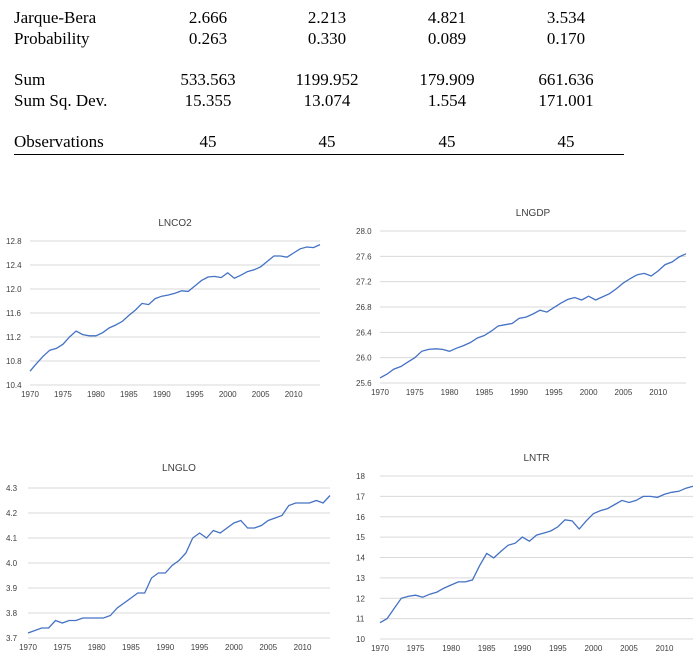 The width and height of the screenshot is (693, 663). Describe the element at coordinates (12, 513) in the screenshot. I see `y-tick-label: 4.2` at that location.